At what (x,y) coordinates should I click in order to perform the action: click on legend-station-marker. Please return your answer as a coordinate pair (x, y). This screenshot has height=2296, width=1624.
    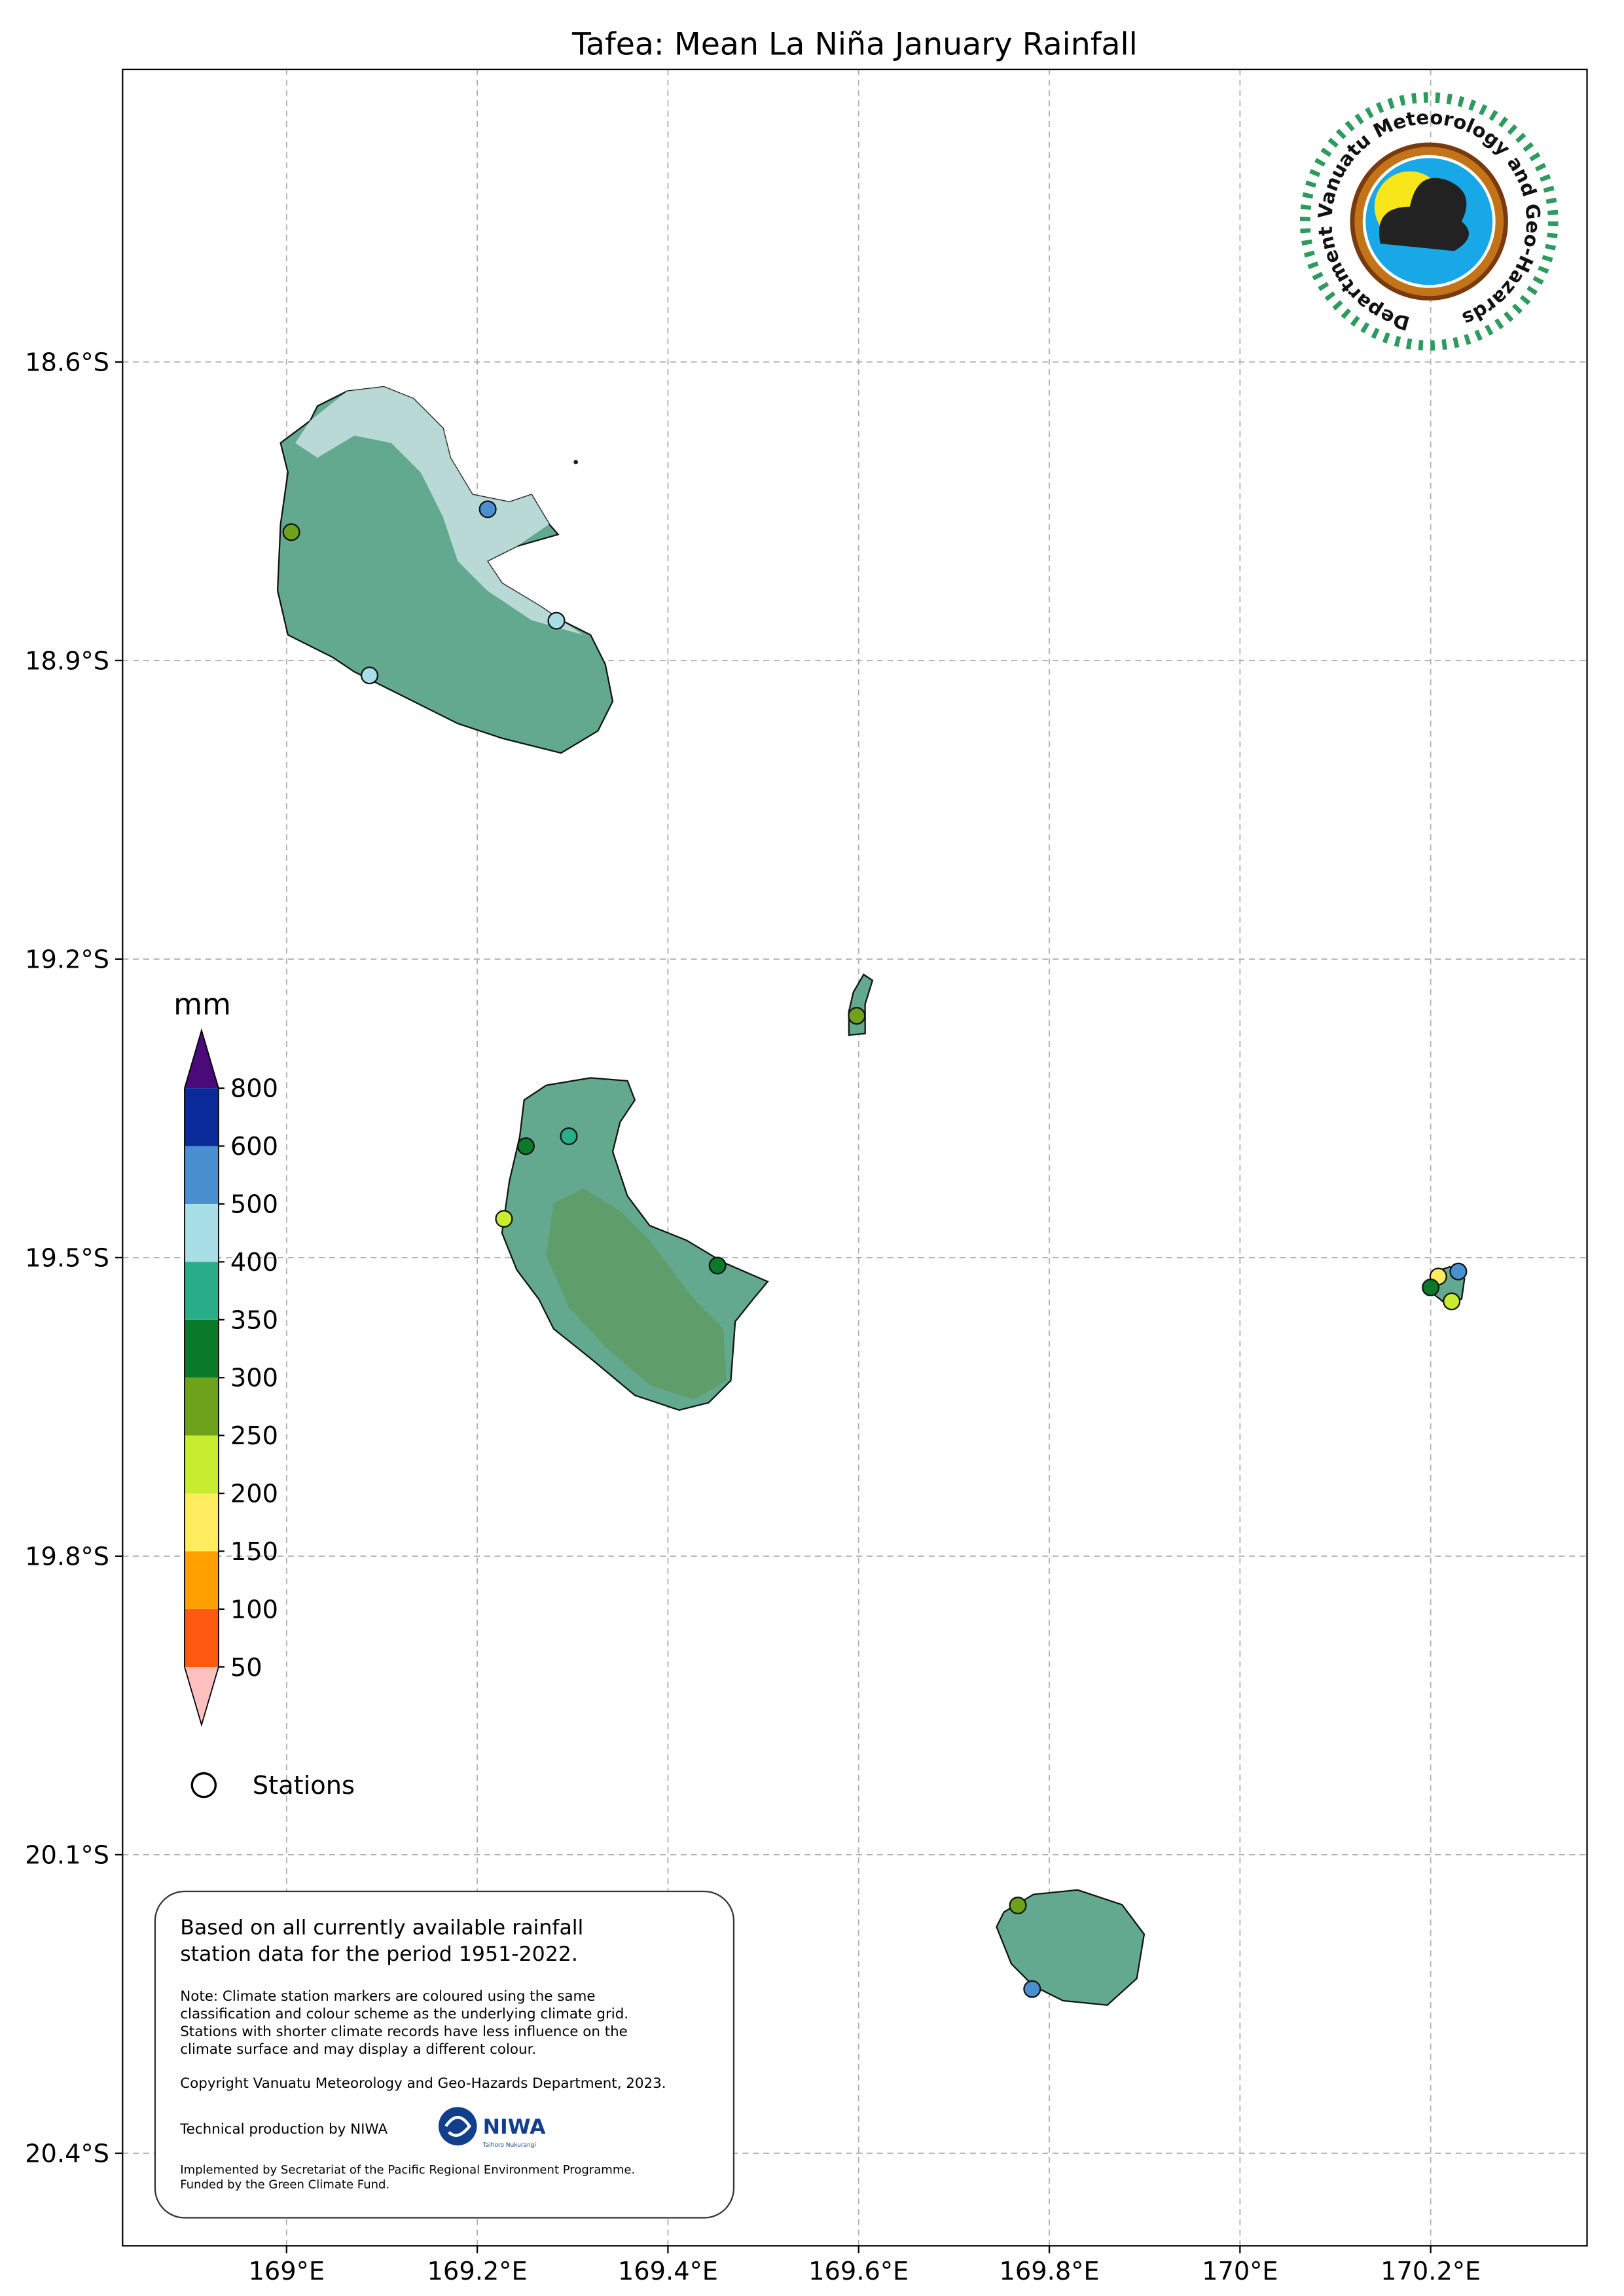
    Looking at the image, I should click on (203, 1785).